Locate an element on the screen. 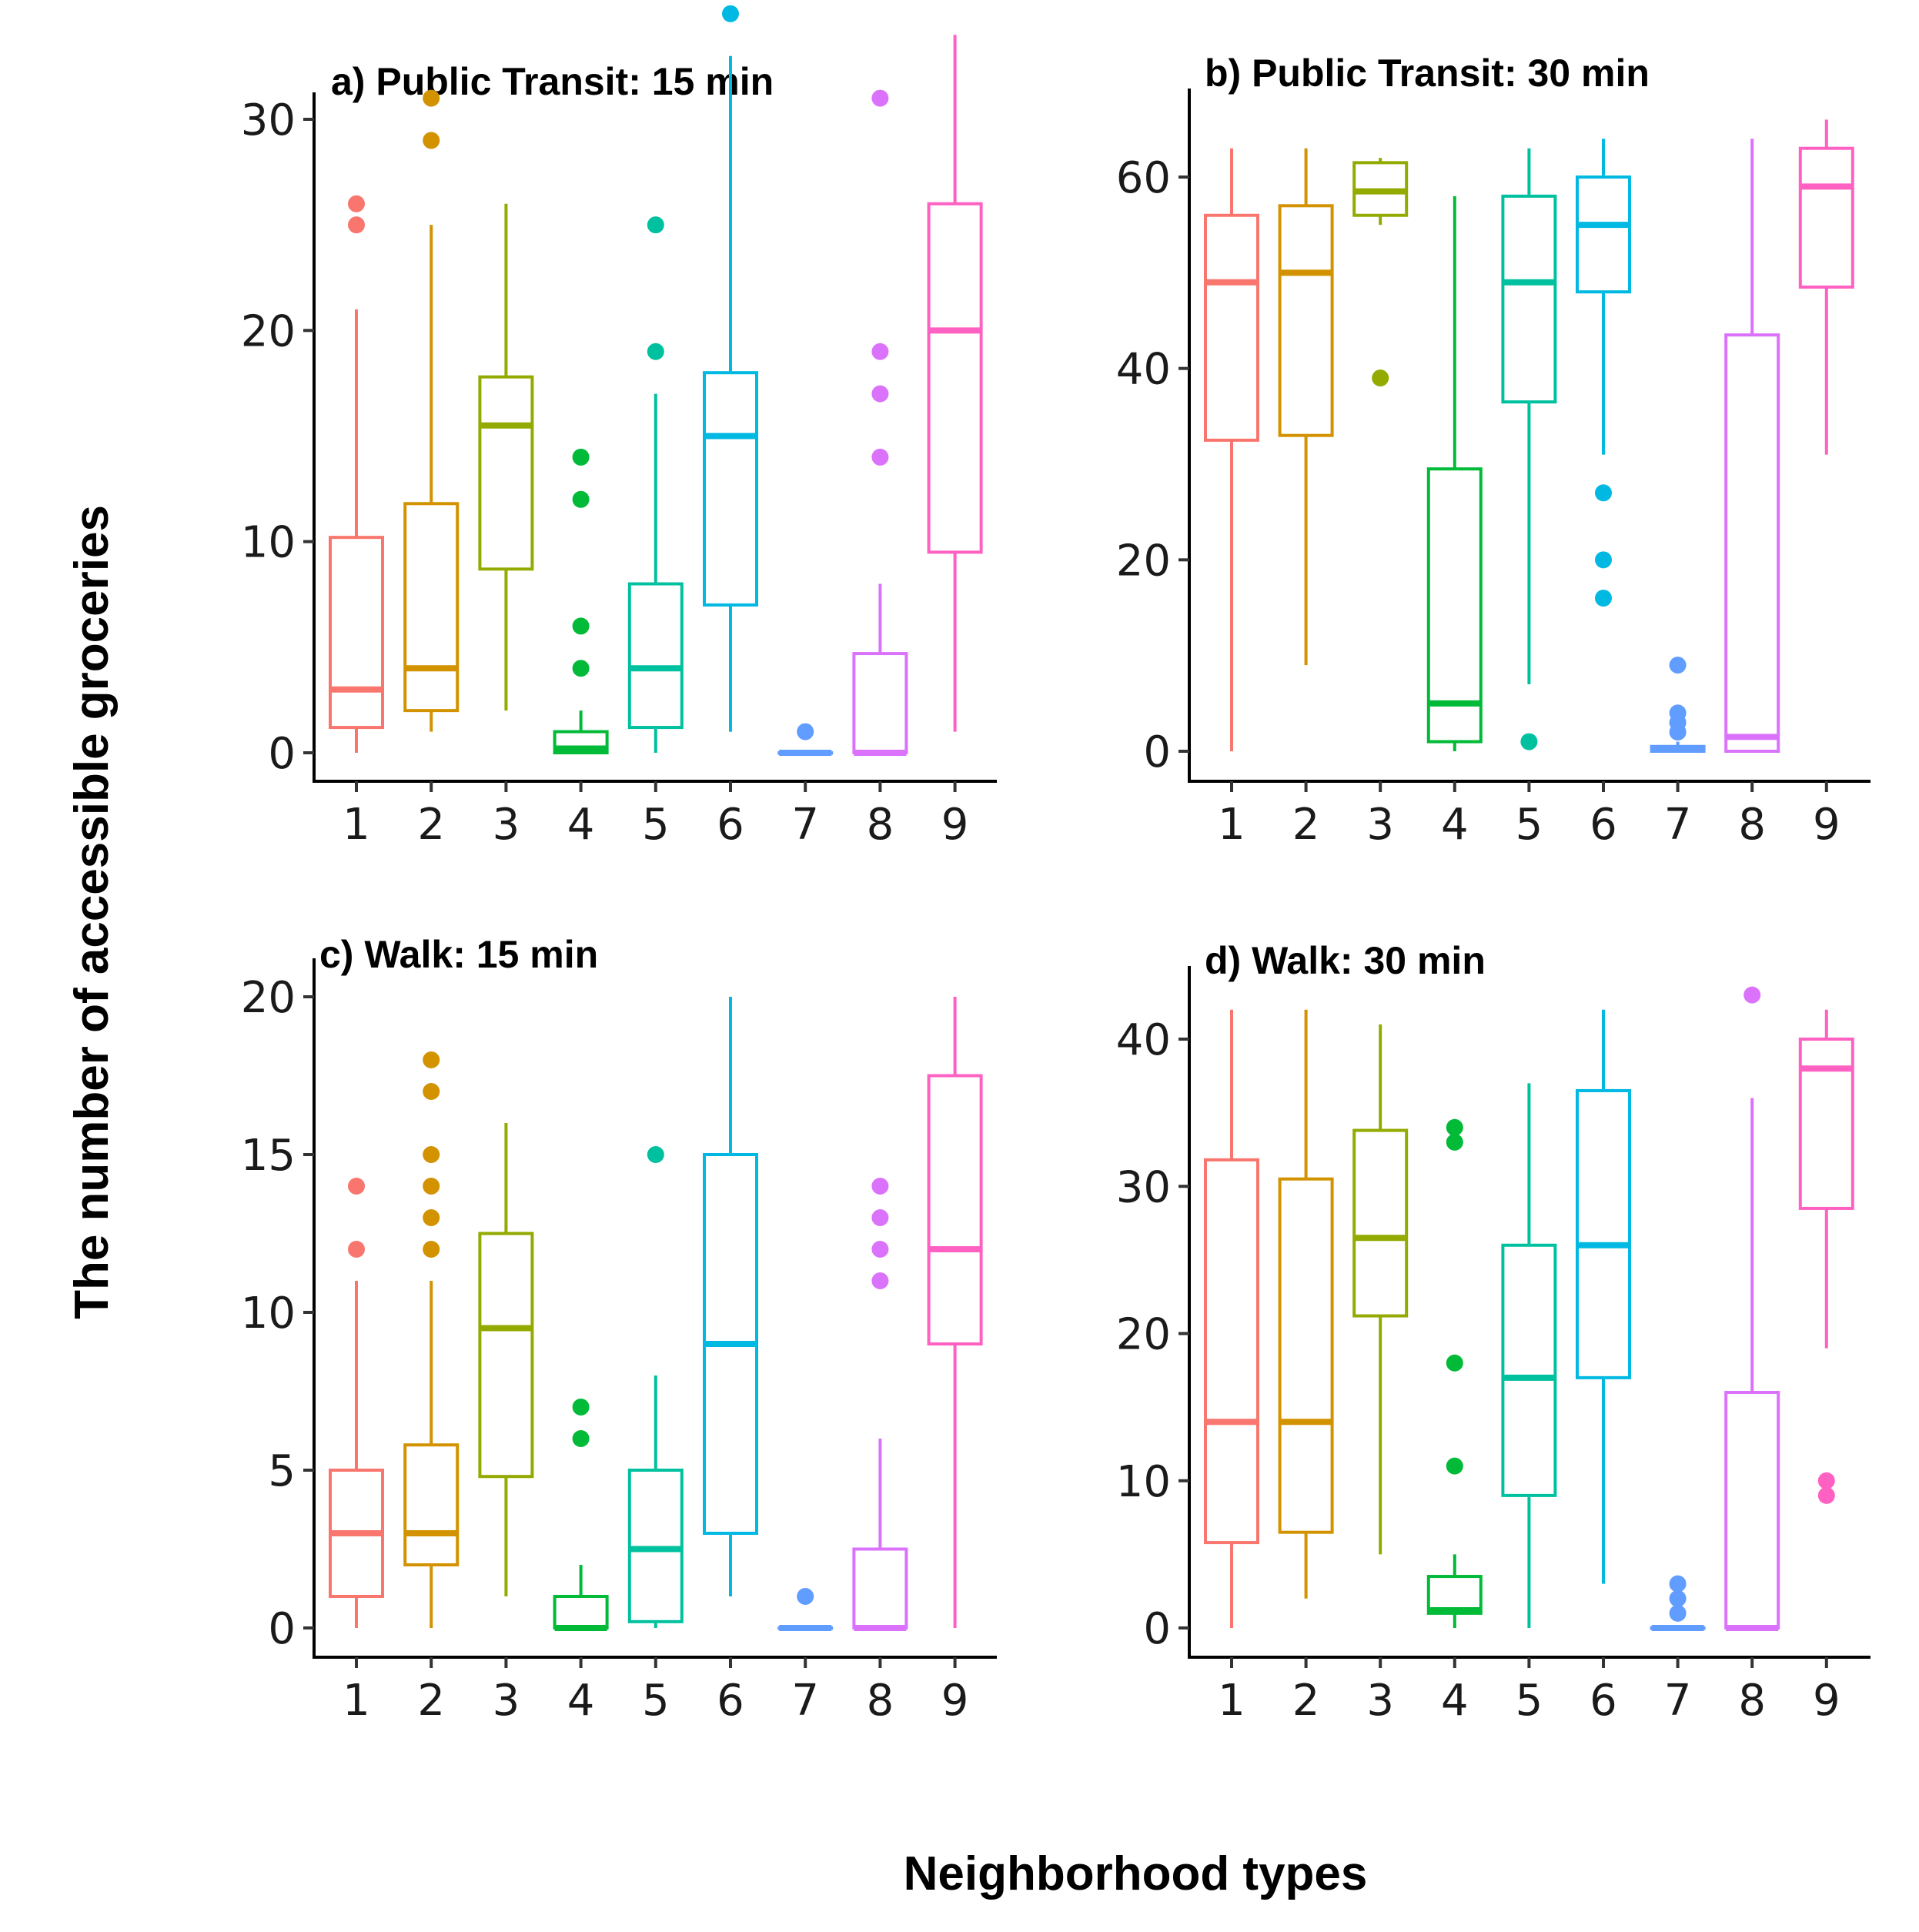 The height and width of the screenshot is (1932, 1919). y-tick-label: 10 is located at coordinates (268, 1314).